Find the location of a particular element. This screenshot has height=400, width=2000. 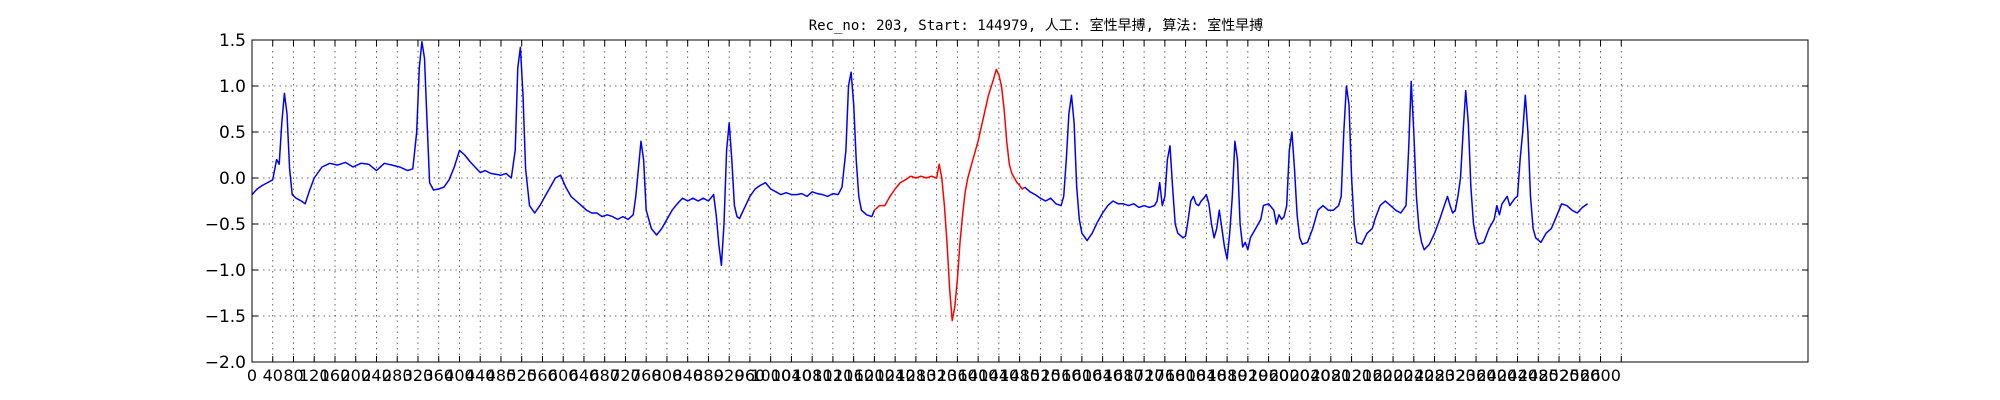

x-tick-label: 1160 is located at coordinates (853, 375).